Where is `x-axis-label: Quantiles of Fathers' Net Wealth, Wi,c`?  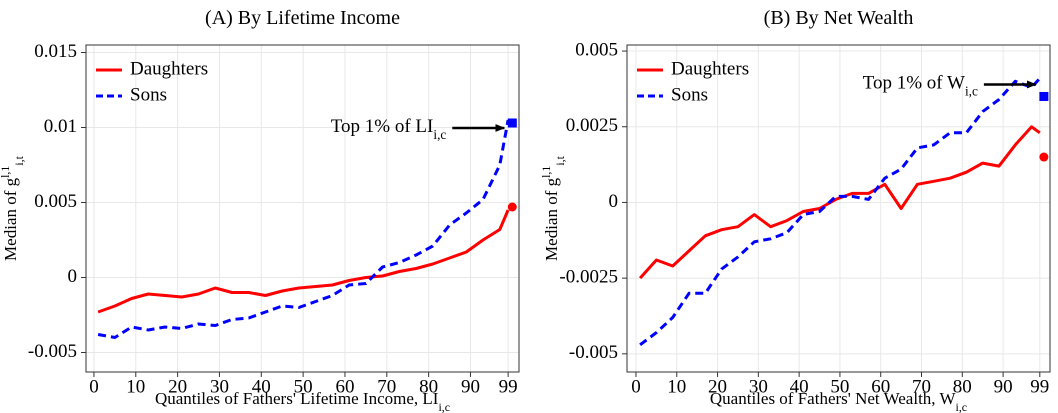 x-axis-label: Quantiles of Fathers' Net Wealth, Wi,c is located at coordinates (838, 401).